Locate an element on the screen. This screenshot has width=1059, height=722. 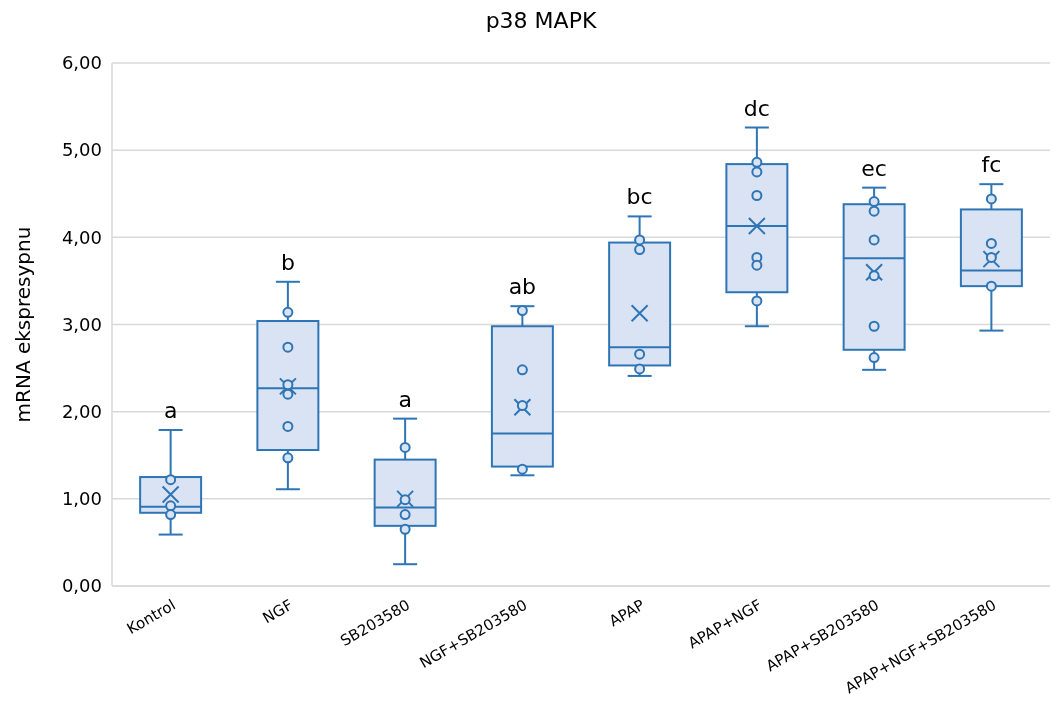
y-tick-label: 6,00 is located at coordinates (81, 63).